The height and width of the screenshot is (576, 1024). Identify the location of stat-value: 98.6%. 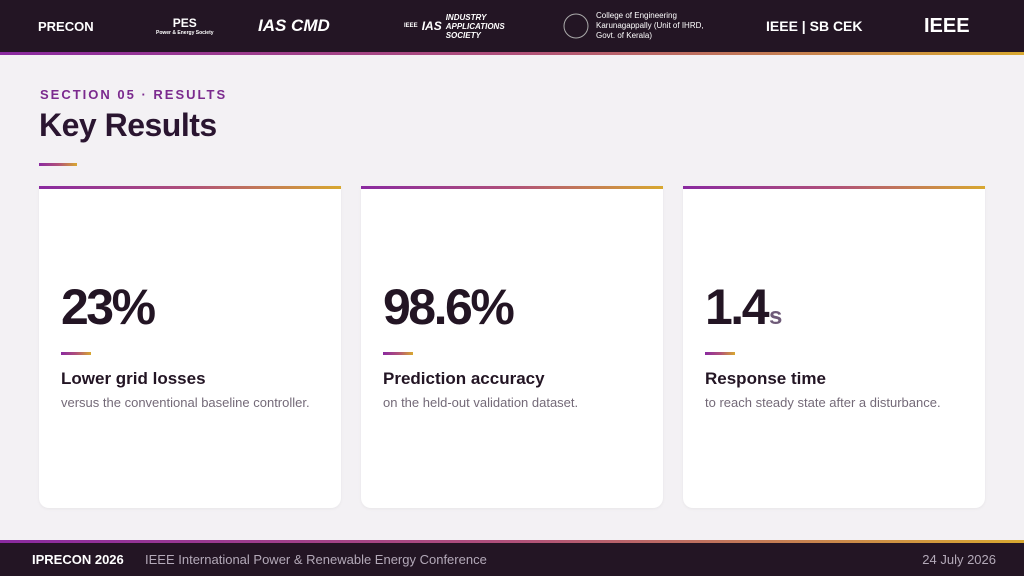
(449, 307).